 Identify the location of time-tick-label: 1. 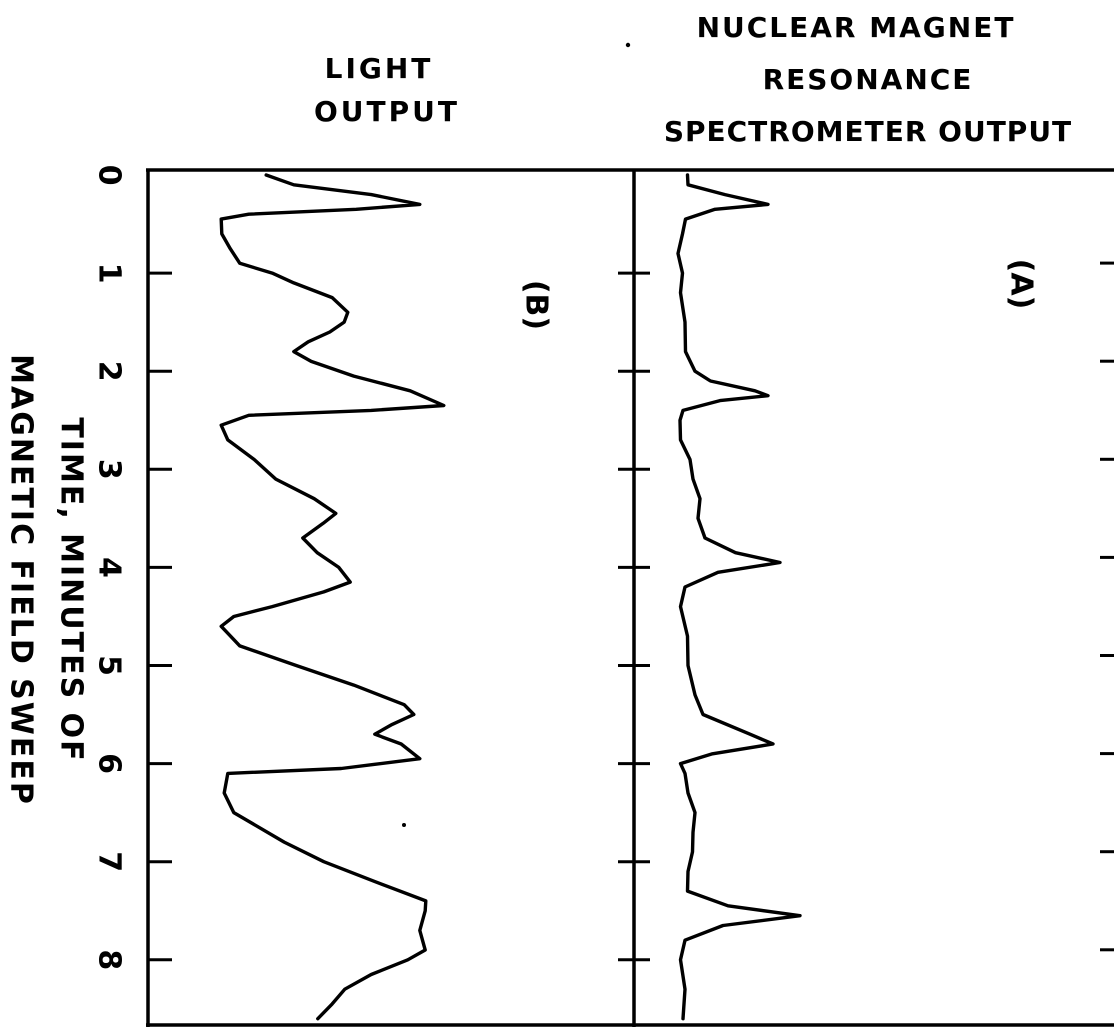
(109, 273).